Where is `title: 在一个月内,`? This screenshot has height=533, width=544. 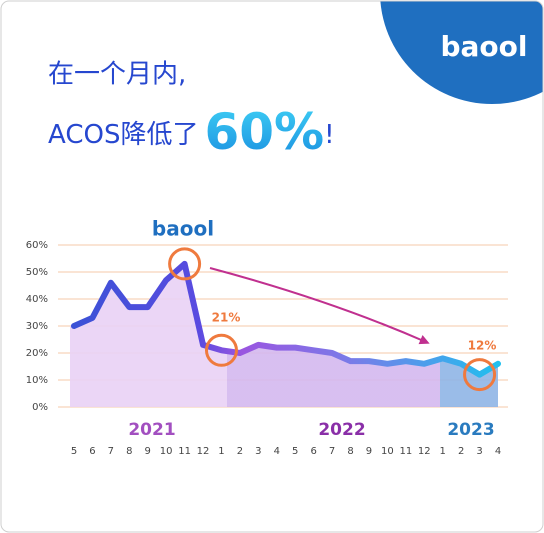 title: 在一个月内, is located at coordinates (117, 75).